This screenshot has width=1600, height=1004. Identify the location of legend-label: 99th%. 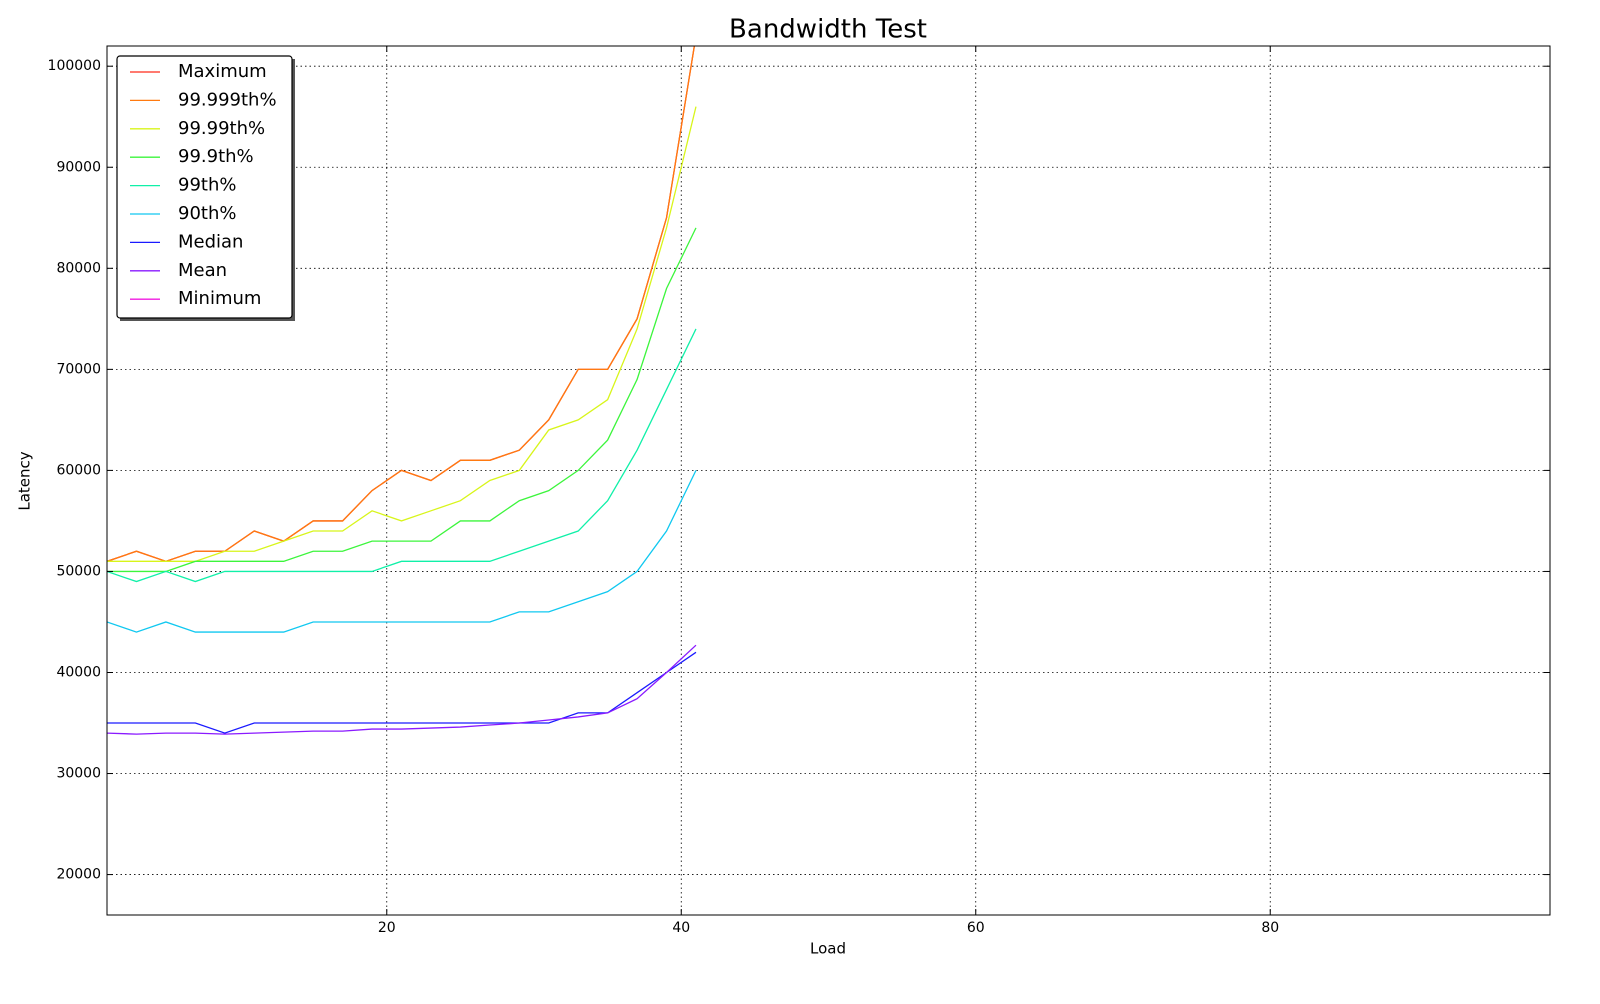
(207, 185).